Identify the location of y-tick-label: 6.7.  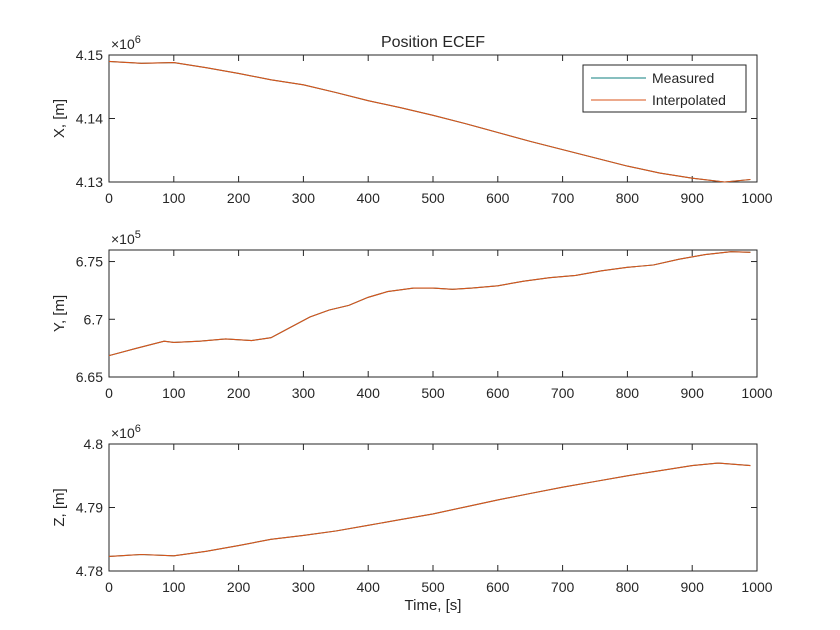
(94, 319).